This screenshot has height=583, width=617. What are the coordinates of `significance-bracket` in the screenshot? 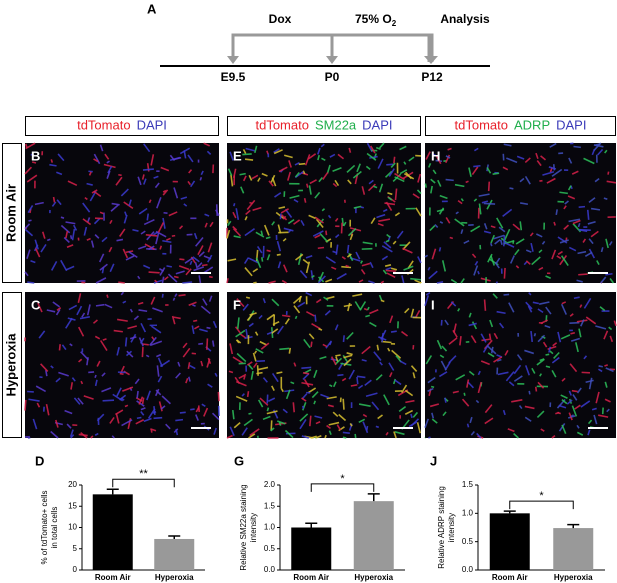 It's located at (143, 483).